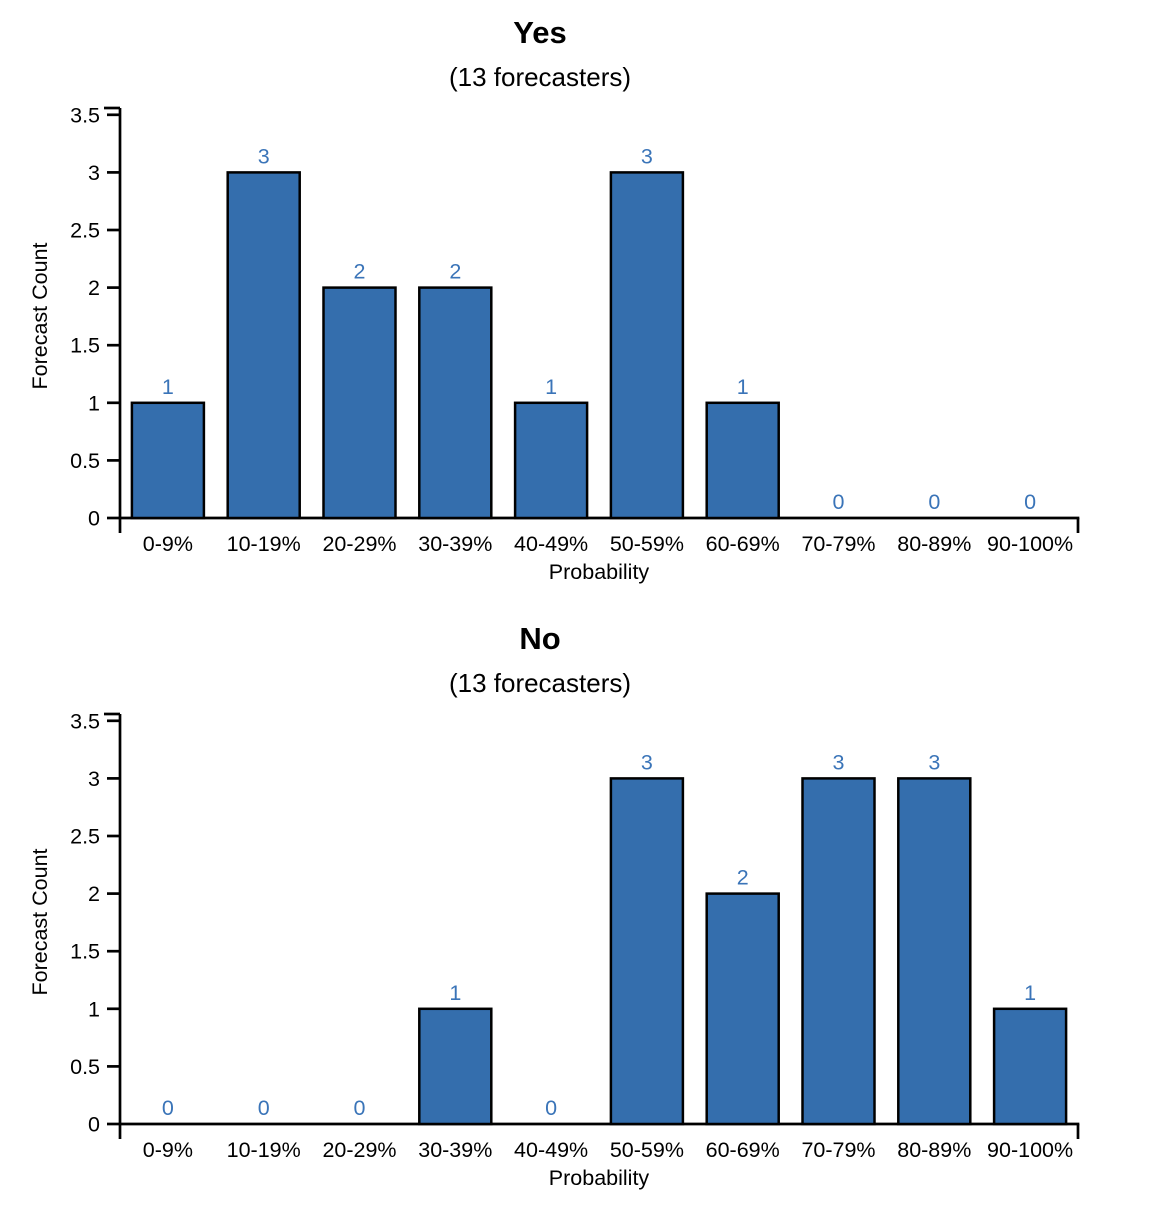  I want to click on bar-80-89%, so click(934, 951).